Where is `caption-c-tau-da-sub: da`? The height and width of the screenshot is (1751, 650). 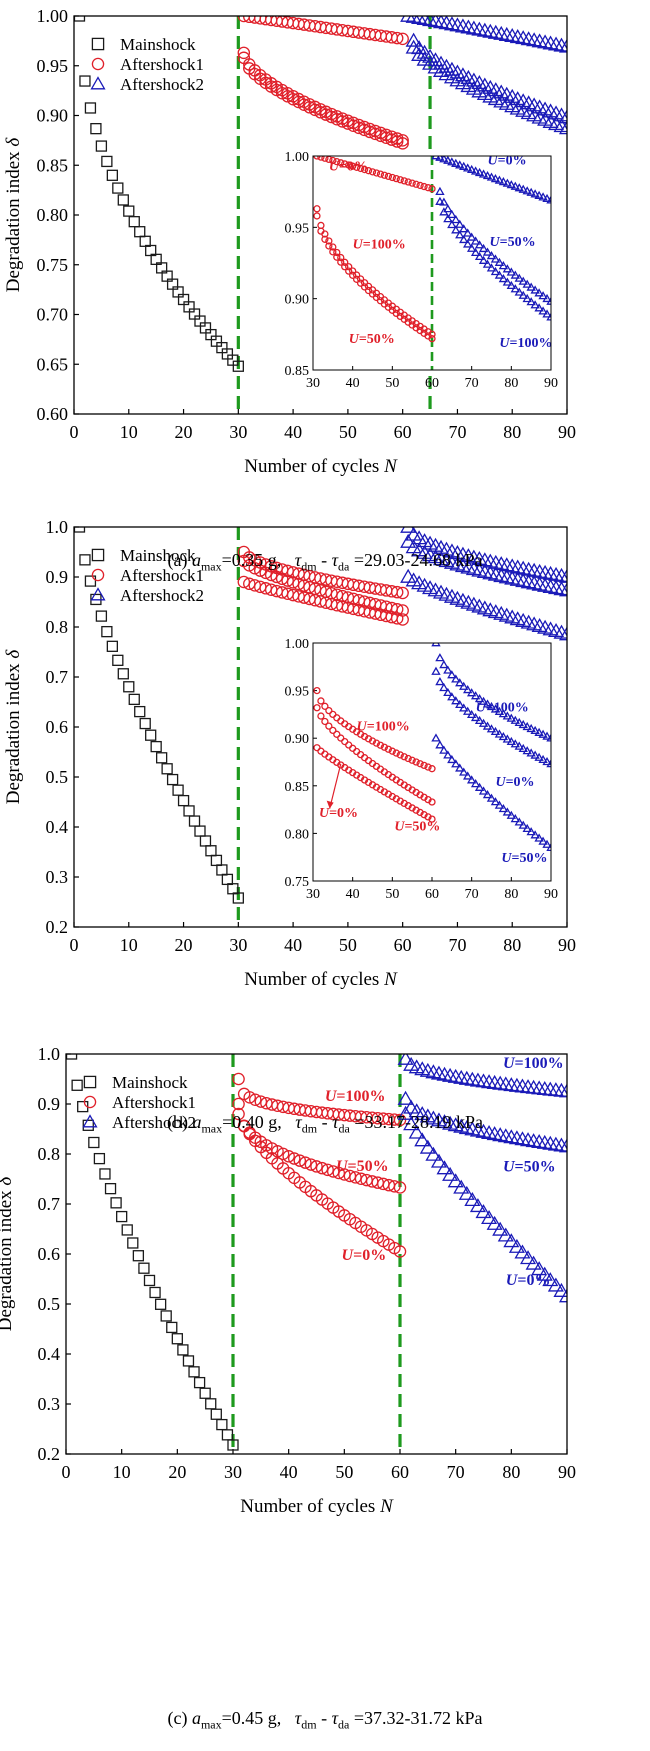
caption-c-tau-da-sub: da is located at coordinates (344, 1724).